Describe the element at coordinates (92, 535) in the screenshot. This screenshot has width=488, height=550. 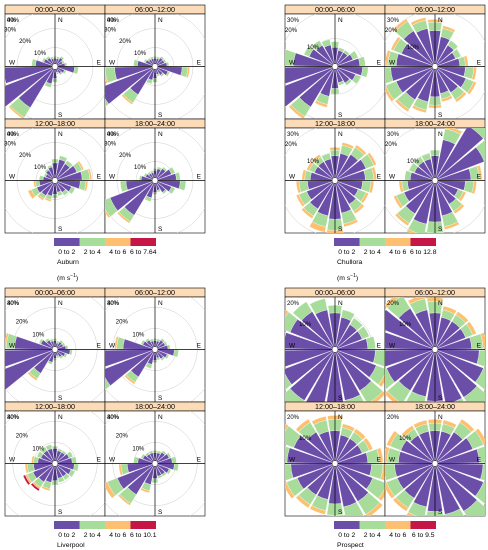
I see `legend-label: 2 to 4` at that location.